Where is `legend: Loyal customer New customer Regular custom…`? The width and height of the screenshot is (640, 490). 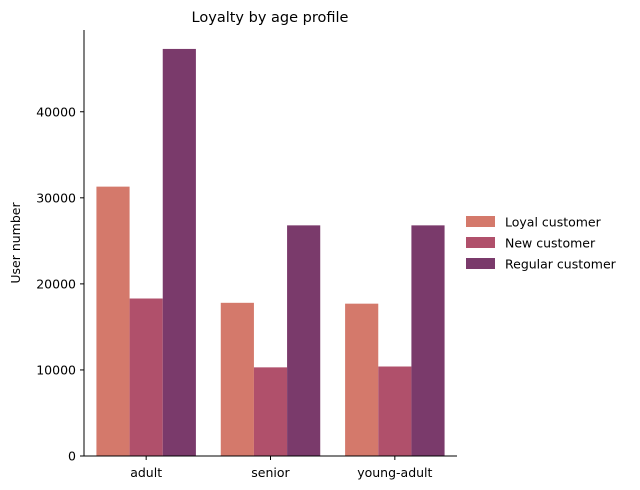 legend: Loyal customer New customer Regular custom… is located at coordinates (541, 243).